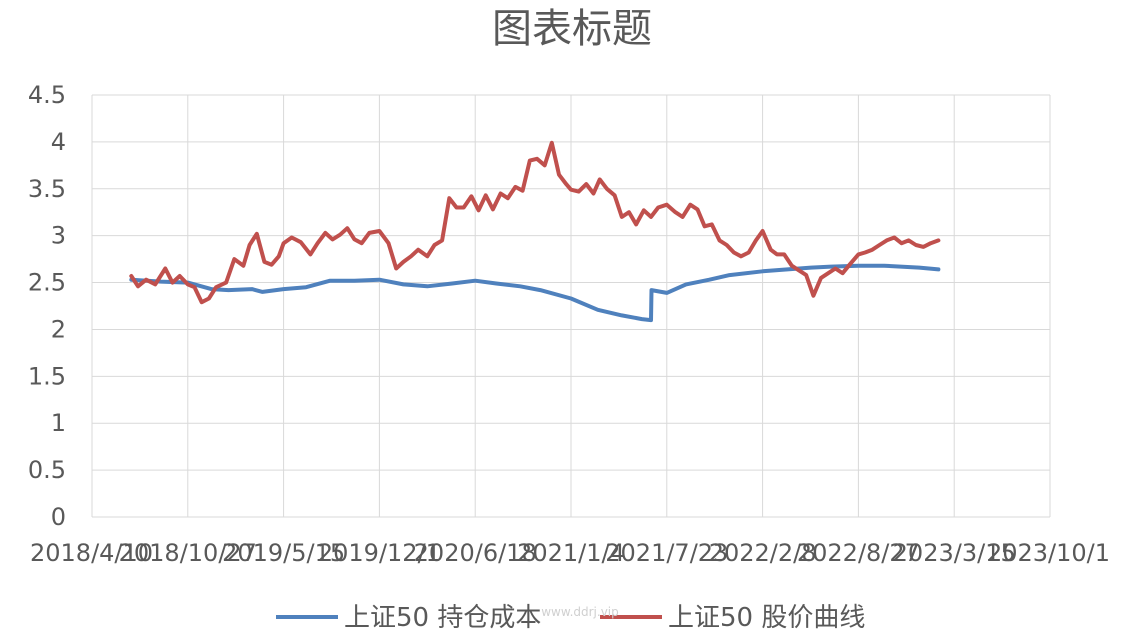 The width and height of the screenshot is (1144, 634). What do you see at coordinates (58, 142) in the screenshot?
I see `y-tick-label: 4` at bounding box center [58, 142].